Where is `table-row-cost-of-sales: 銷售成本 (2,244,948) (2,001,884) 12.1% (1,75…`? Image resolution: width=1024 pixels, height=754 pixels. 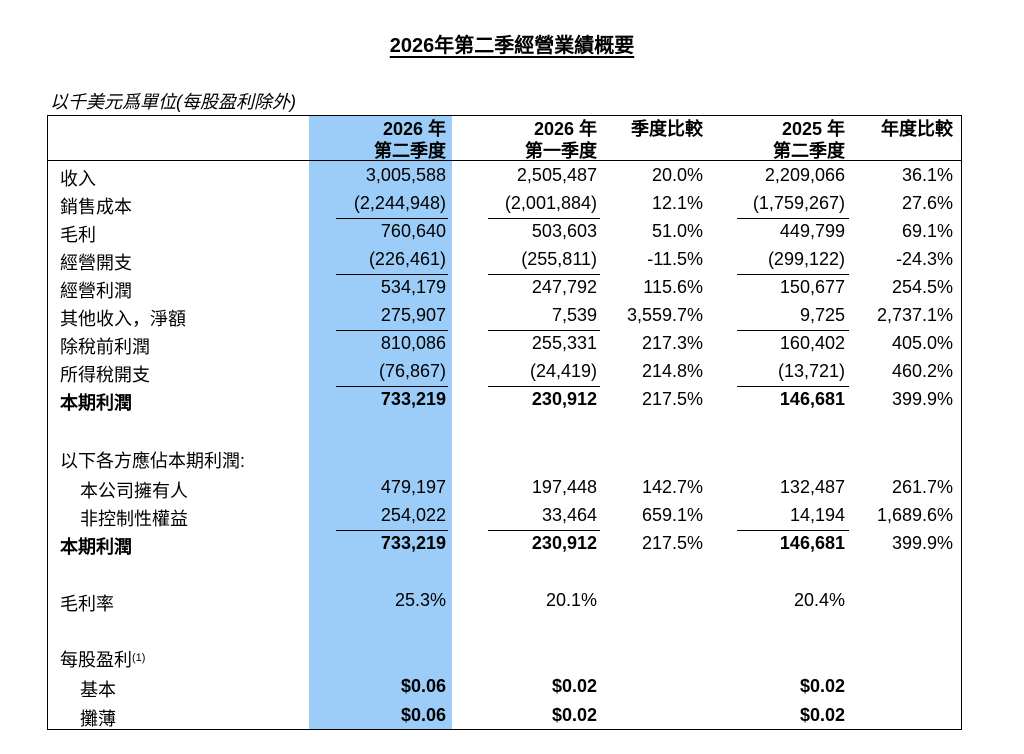 table-row-cost-of-sales: 銷售成本 (2,244,948) (2,001,884) 12.1% (1,75… is located at coordinates (506, 205).